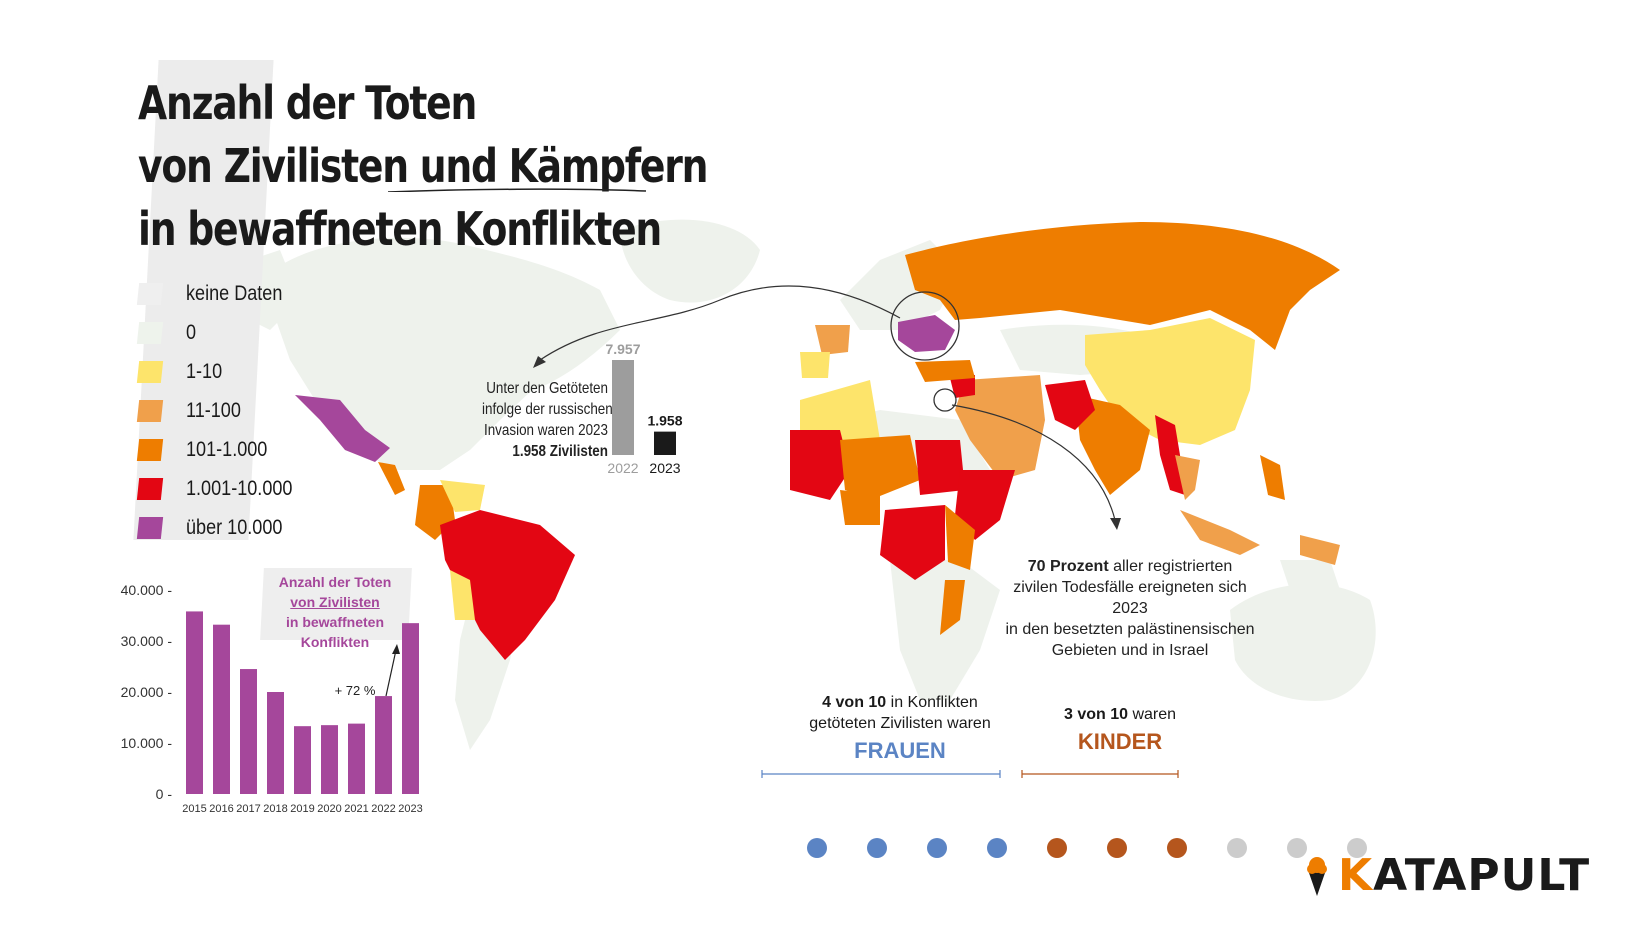  Describe the element at coordinates (622, 468) in the screenshot. I see `ukraine-bar-year-2022: 2022` at that location.